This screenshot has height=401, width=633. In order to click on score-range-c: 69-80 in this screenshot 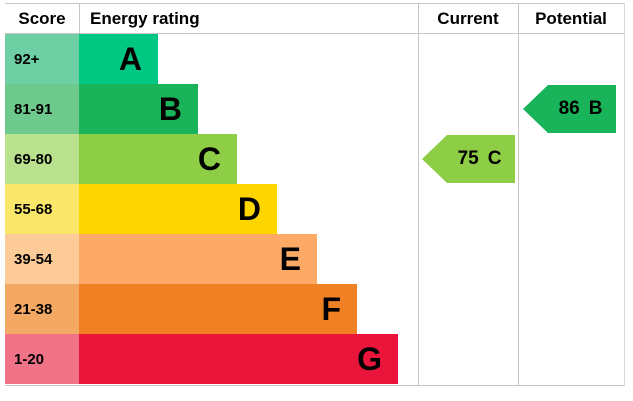, I will do `click(42, 159)`.